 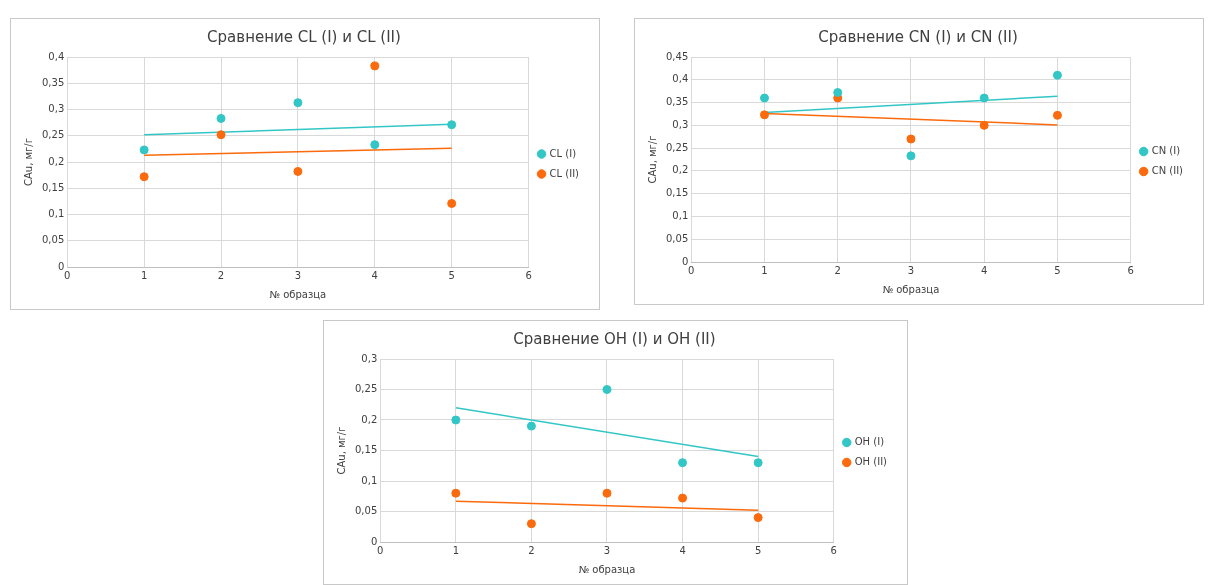 What do you see at coordinates (1167, 171) in the screenshot?
I see `legend-label: CN (II)` at bounding box center [1167, 171].